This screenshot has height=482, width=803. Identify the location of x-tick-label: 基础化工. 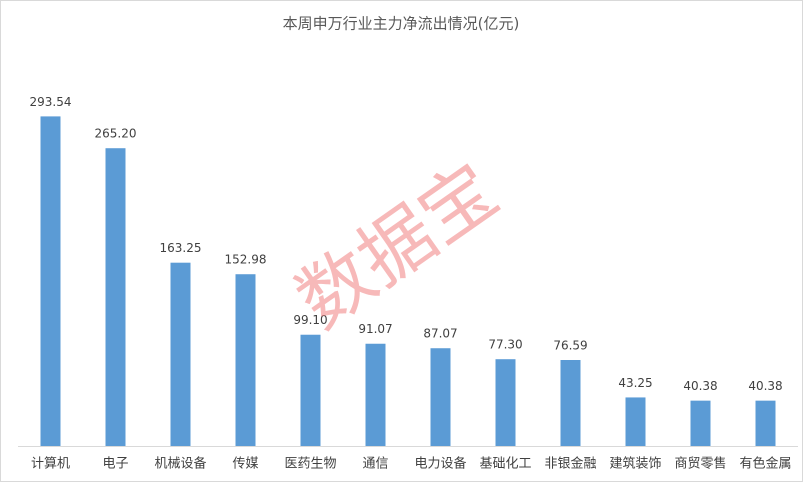
(505, 464).